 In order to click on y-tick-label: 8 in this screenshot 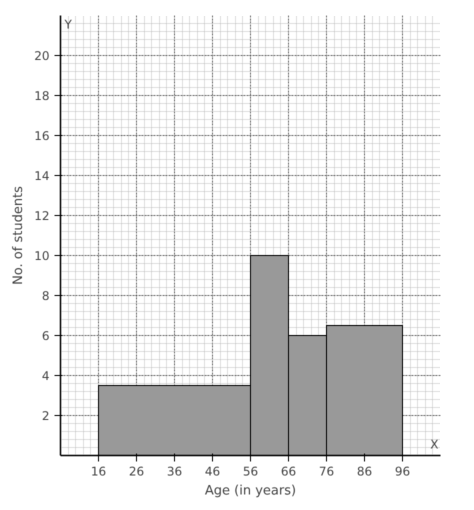, I will do `click(46, 296)`.